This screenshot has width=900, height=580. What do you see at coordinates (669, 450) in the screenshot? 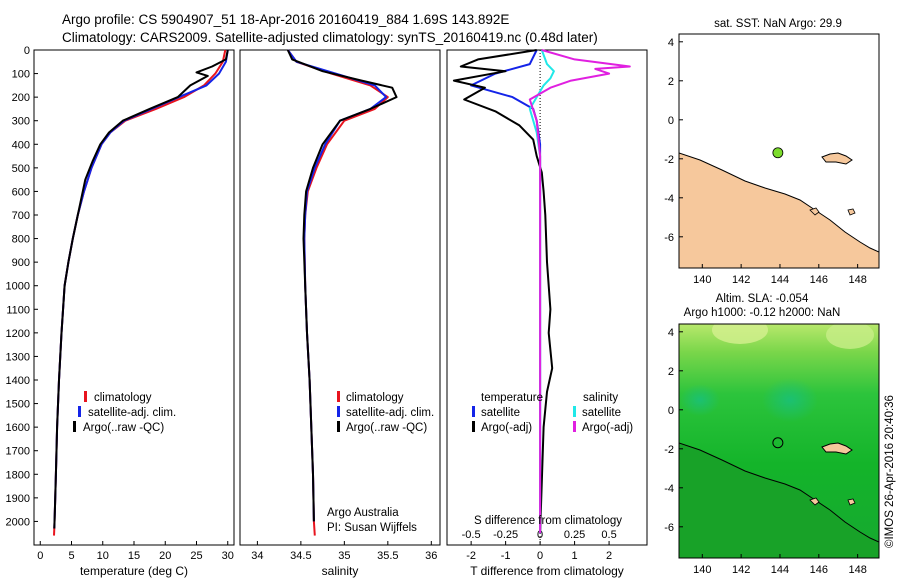
I see `map-y-tick-label: -2` at bounding box center [669, 450].